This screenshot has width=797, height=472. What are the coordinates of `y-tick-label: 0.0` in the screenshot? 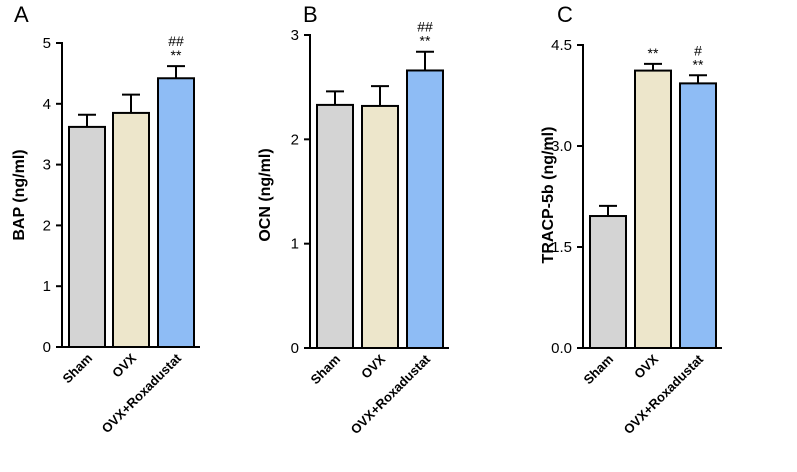 It's located at (561, 348).